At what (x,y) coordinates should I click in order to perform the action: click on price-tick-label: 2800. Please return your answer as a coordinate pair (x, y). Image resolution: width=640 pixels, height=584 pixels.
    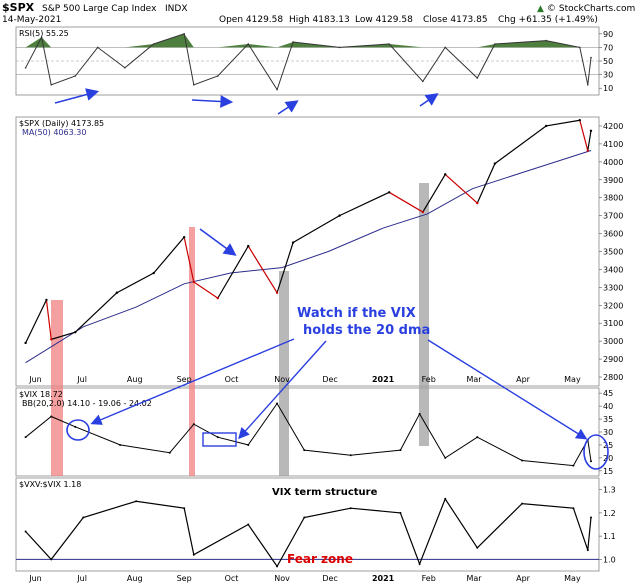
    Looking at the image, I should click on (613, 377).